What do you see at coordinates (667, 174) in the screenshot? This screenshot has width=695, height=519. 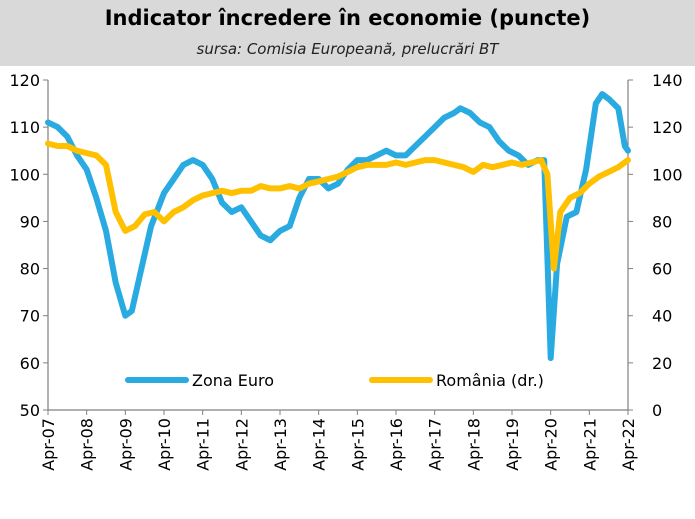 I see `right-axis-tick-label: 100` at bounding box center [667, 174].